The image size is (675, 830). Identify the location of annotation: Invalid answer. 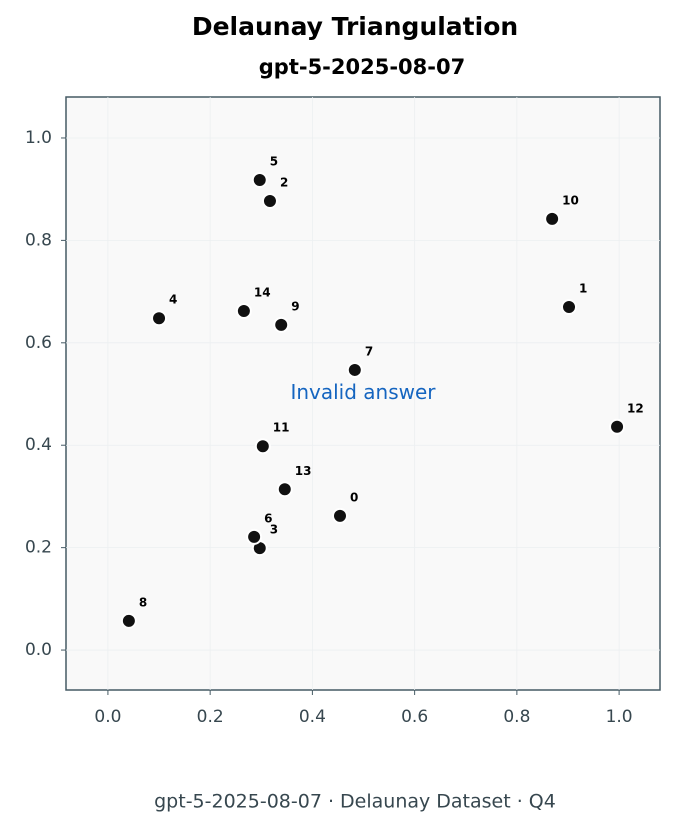
(363, 392).